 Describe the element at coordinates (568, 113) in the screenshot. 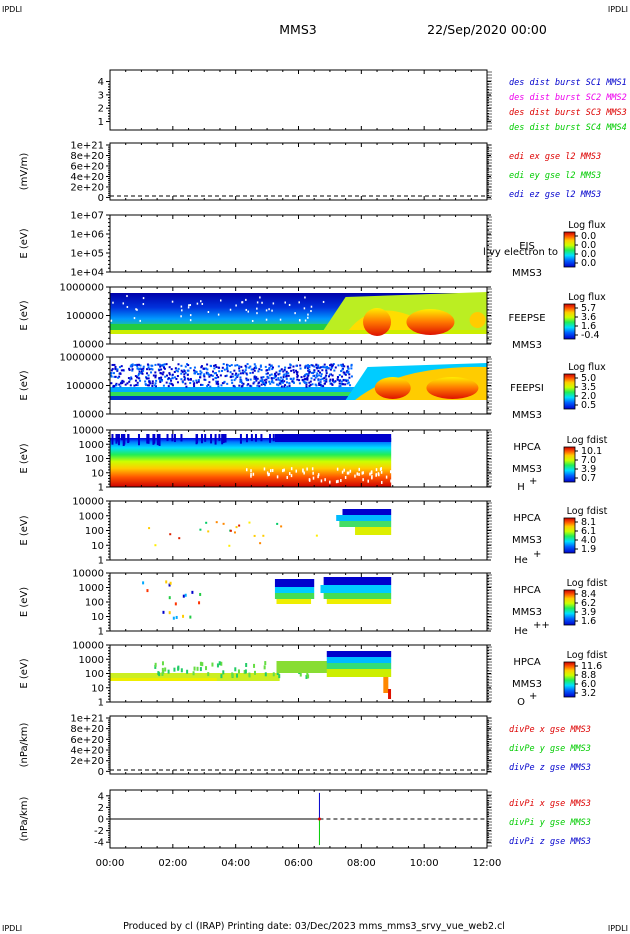

I see `legend-entry: des dist burst SC3 MMS3` at that location.